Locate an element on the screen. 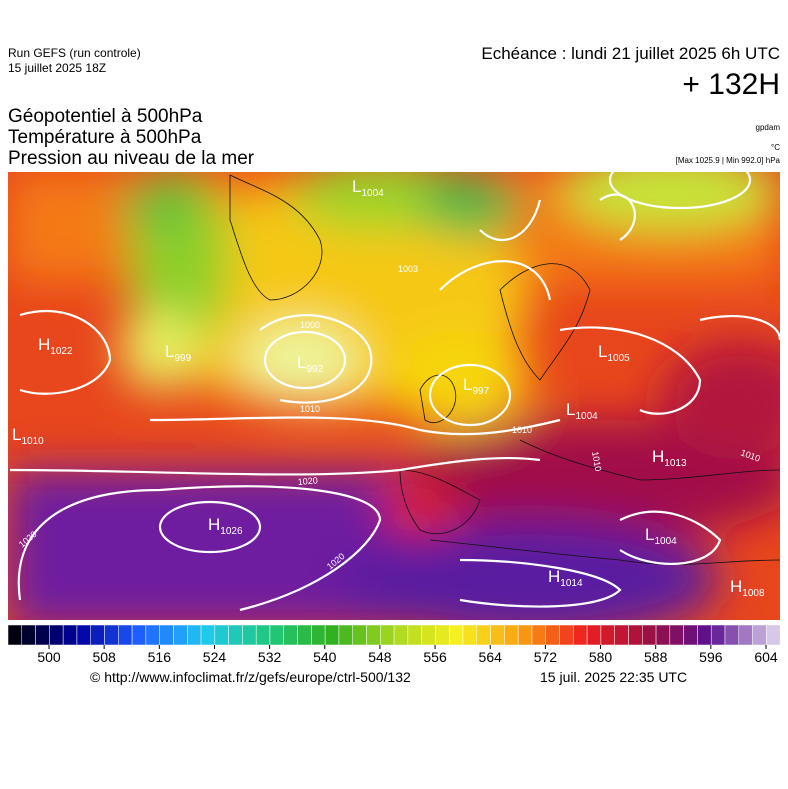 This screenshot has width=788, height=789. colorbar-label: 500 is located at coordinates (49, 657).